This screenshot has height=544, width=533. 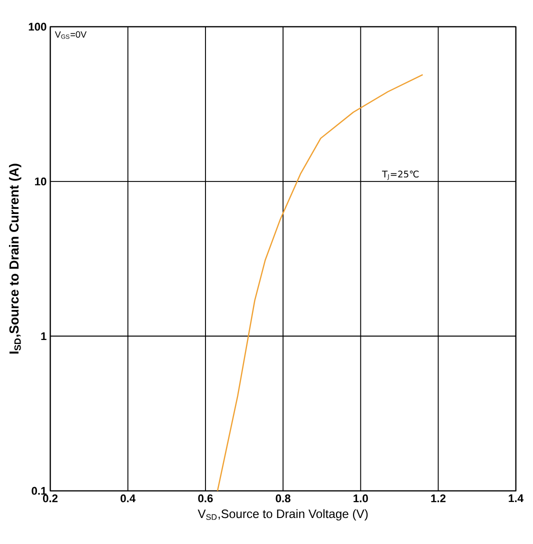 I want to click on annotation: T$_{J}$=25℃, so click(x=400, y=175).